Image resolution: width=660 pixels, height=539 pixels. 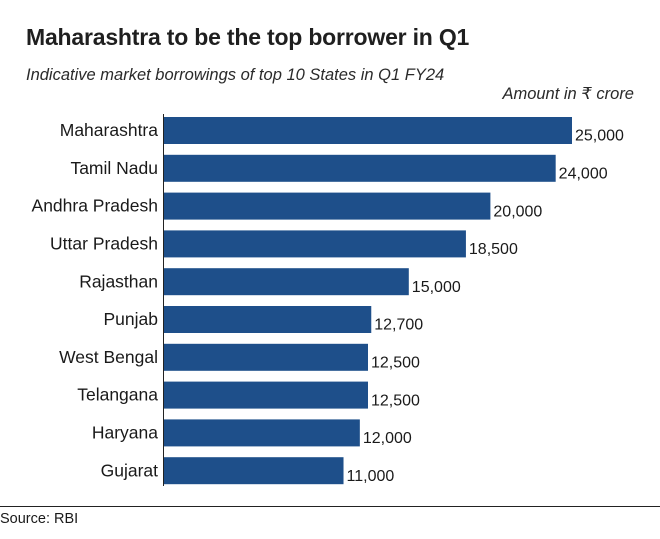 I want to click on chart-title: Maharashtra to be the top borrower in Q1, so click(x=248, y=37).